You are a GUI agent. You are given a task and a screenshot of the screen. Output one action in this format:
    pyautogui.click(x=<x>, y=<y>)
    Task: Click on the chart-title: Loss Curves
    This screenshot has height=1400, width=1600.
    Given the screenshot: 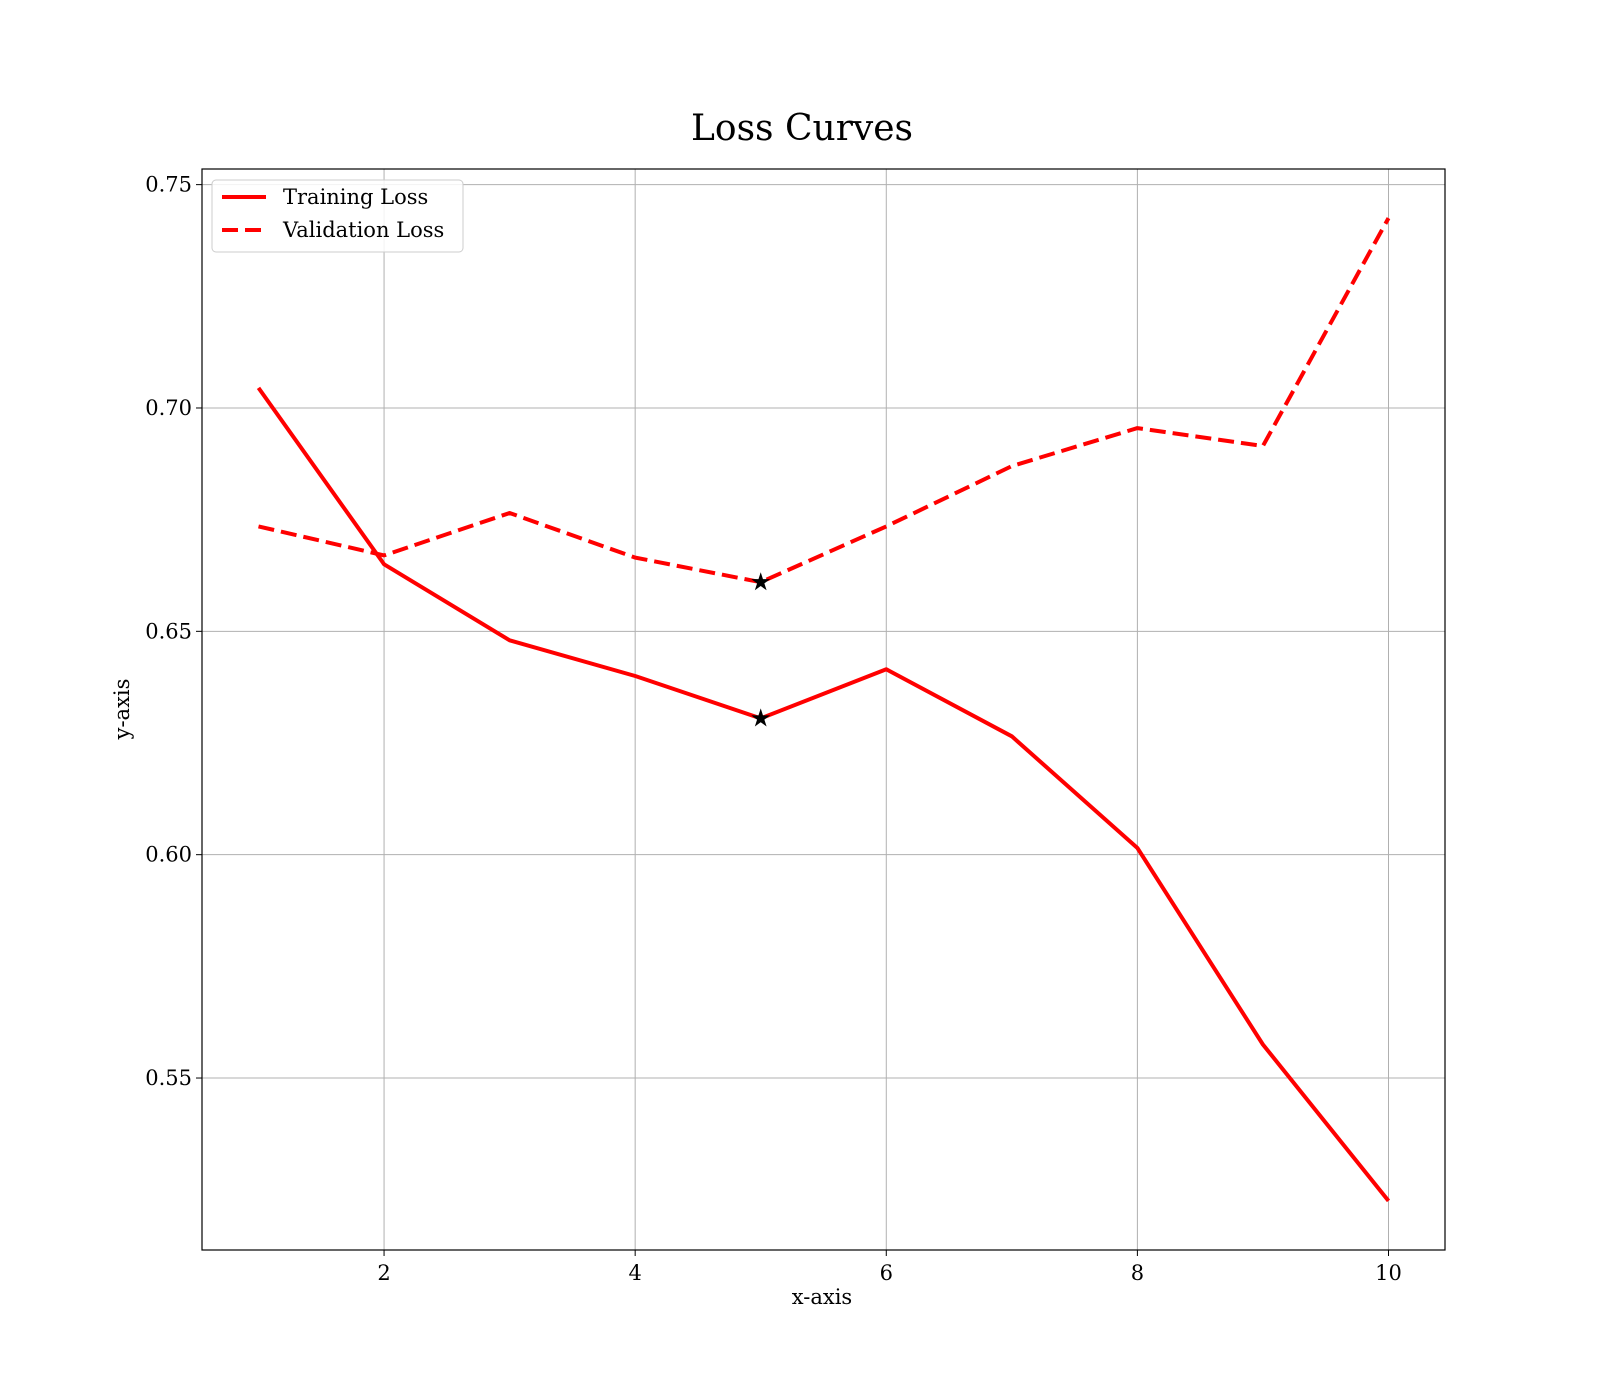 What is the action you would take?
    pyautogui.click(x=802, y=128)
    